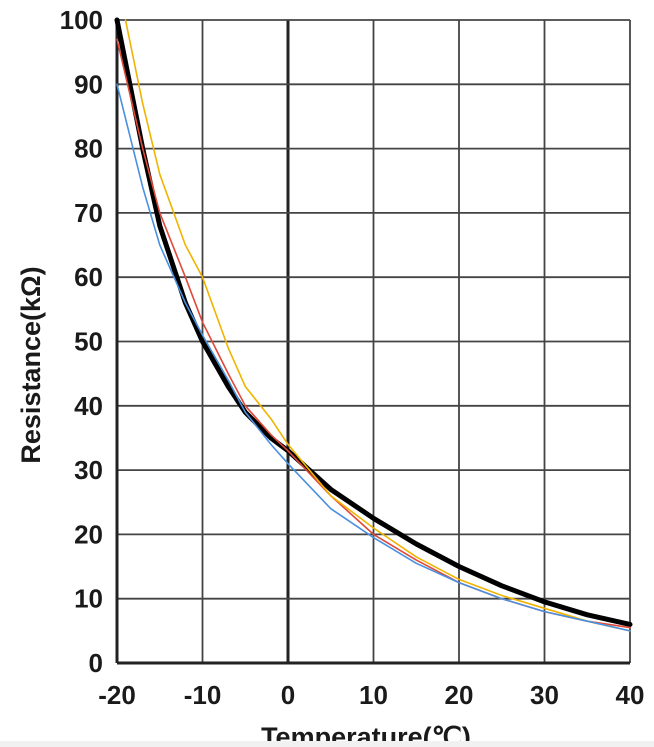 This screenshot has width=654, height=747. I want to click on y-tick-label: 100, so click(81, 20).